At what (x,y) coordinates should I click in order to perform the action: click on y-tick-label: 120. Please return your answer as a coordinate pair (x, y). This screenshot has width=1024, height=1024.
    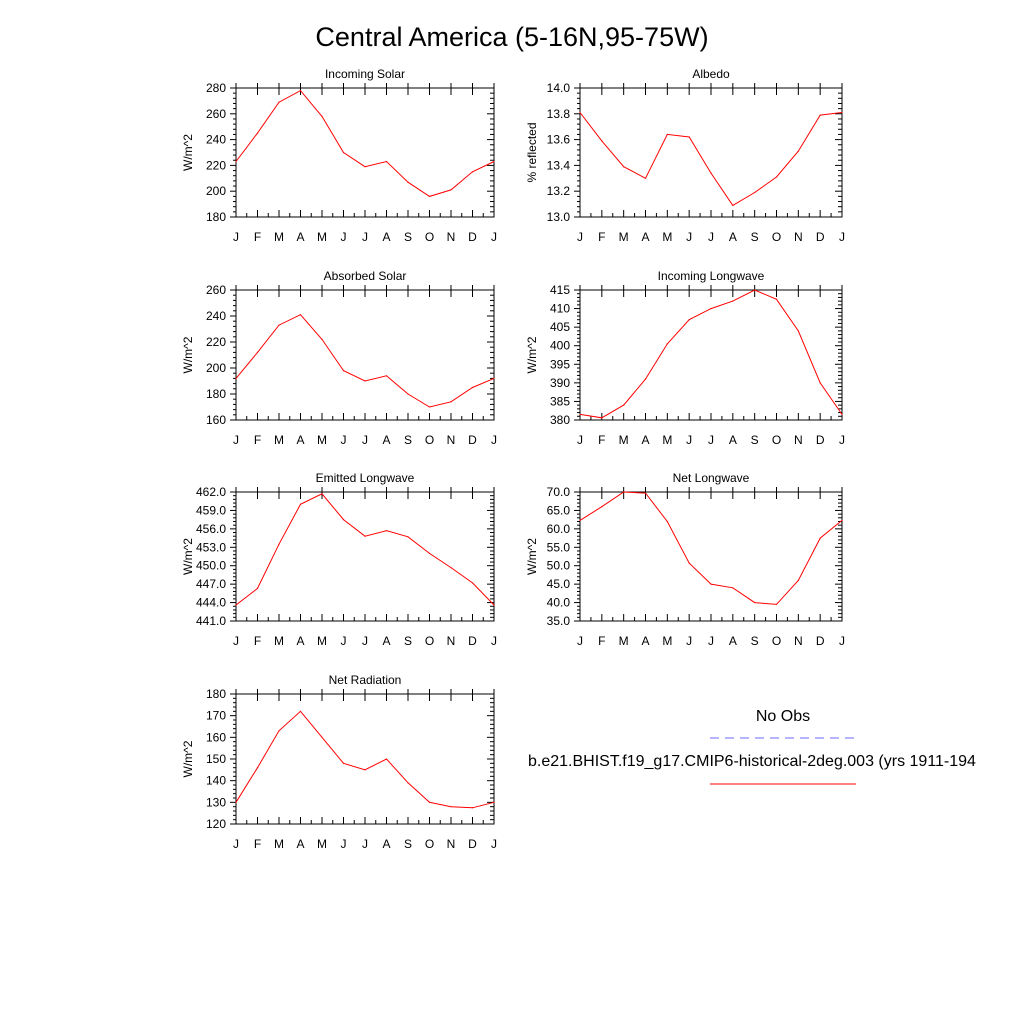
    Looking at the image, I should click on (216, 824).